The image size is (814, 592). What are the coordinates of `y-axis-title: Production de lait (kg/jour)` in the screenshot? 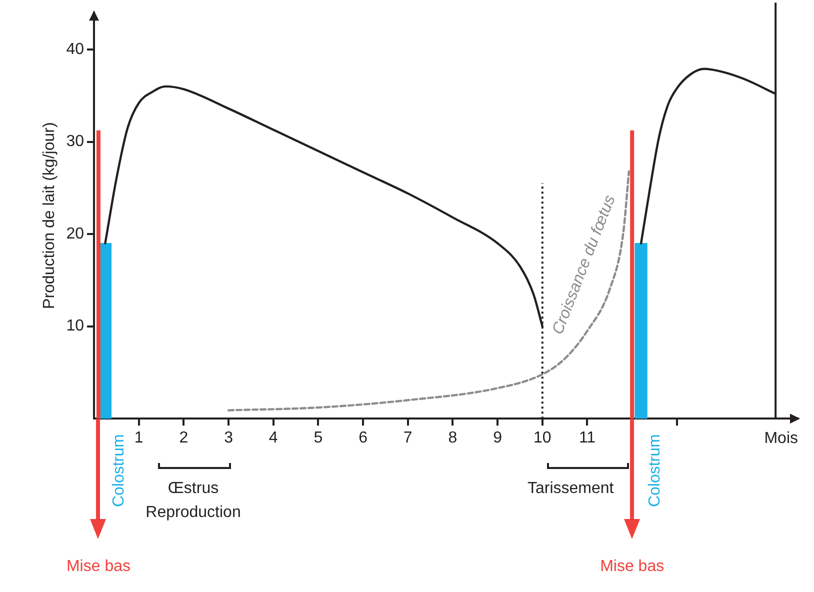 It's located at (49, 215).